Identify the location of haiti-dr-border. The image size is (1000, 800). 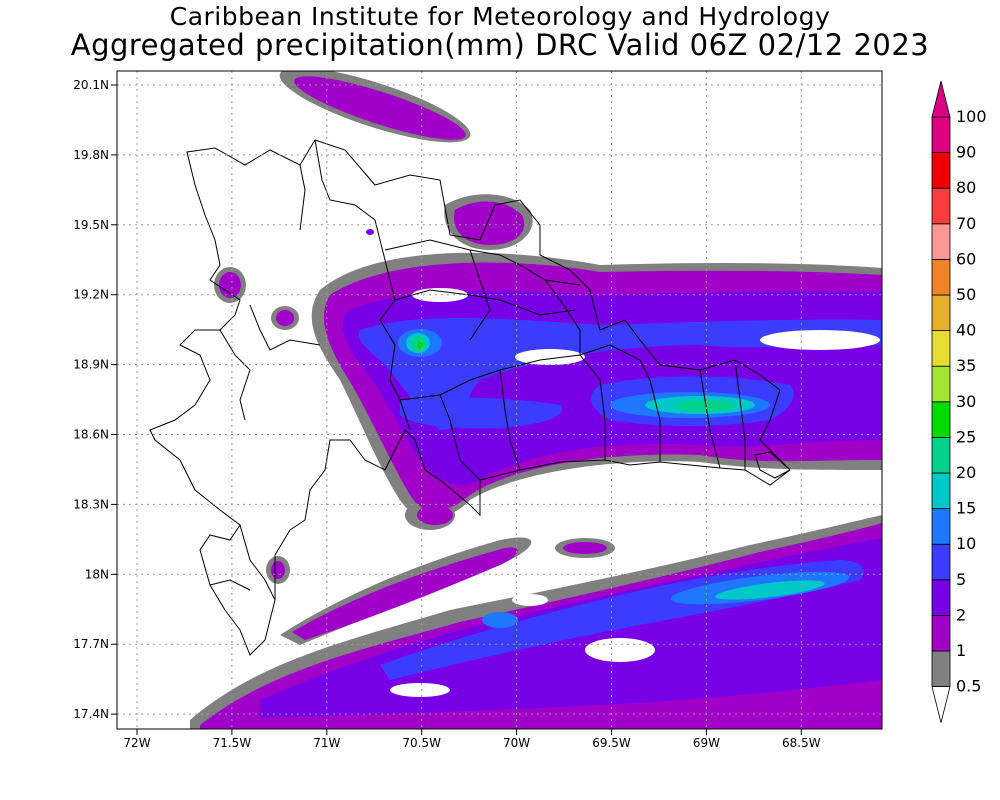
(362, 285).